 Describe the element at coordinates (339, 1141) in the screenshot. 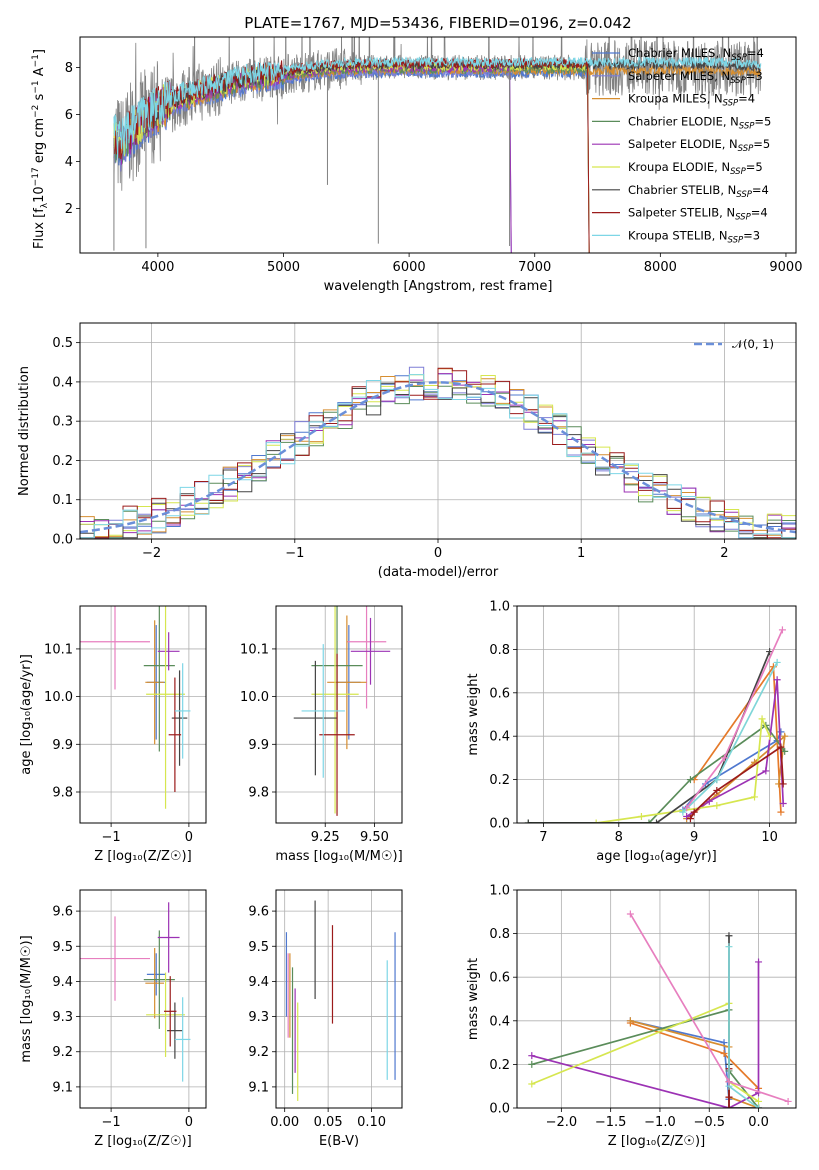

I see `x-axis-label: E(B-V)` at that location.